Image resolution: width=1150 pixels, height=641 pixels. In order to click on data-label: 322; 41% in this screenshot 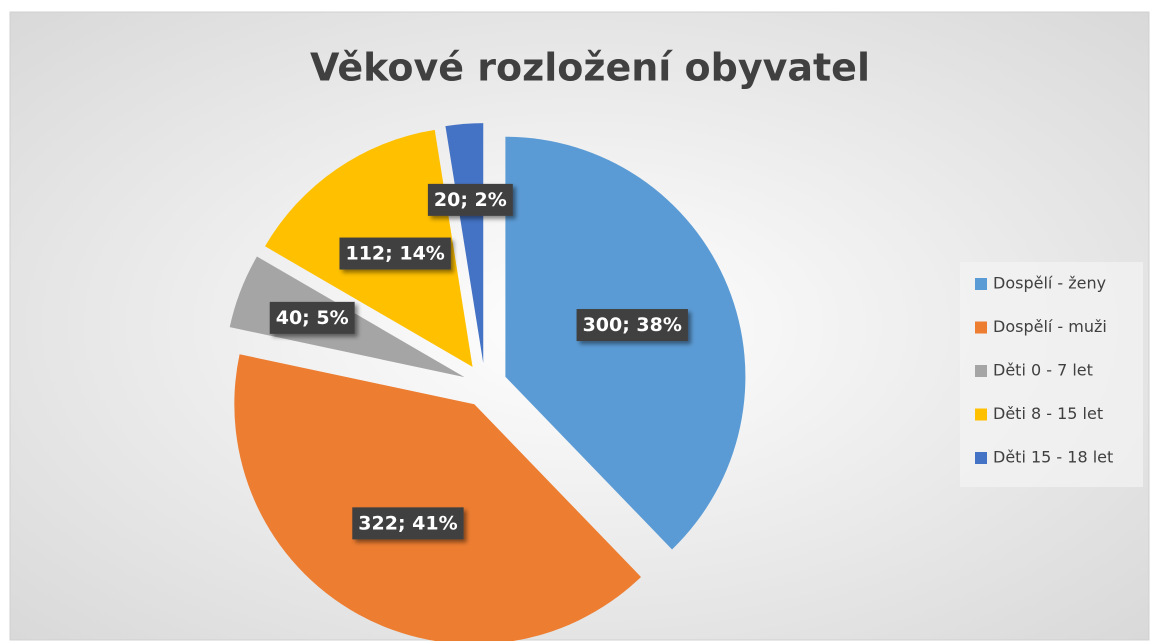, I will do `click(408, 523)`.